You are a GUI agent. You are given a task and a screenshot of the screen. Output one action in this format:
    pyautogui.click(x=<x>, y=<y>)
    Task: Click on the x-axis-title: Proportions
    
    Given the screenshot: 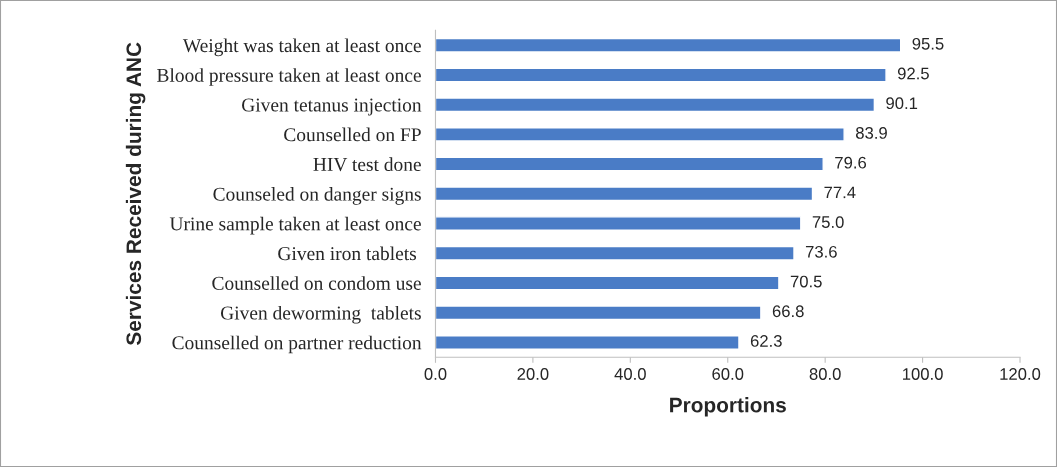 What is the action you would take?
    pyautogui.click(x=728, y=407)
    